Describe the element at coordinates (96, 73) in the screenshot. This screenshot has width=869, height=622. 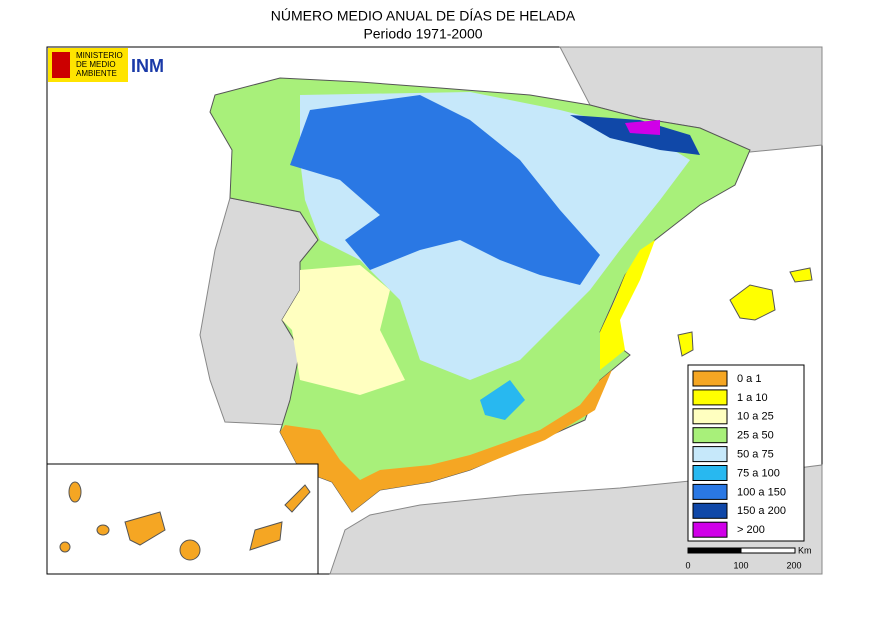
I see `logo-text: AMBIENTE` at that location.